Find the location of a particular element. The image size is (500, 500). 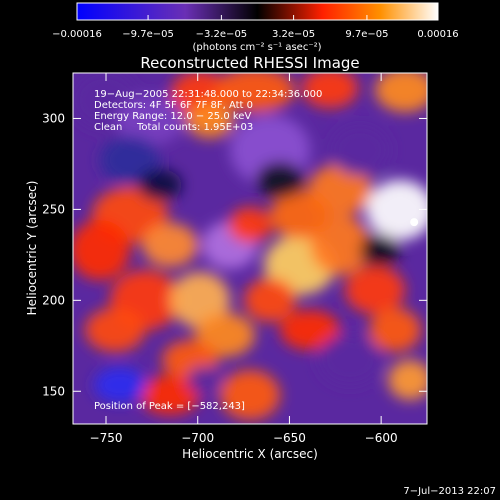

x-tick-label: −650 is located at coordinates (289, 438).